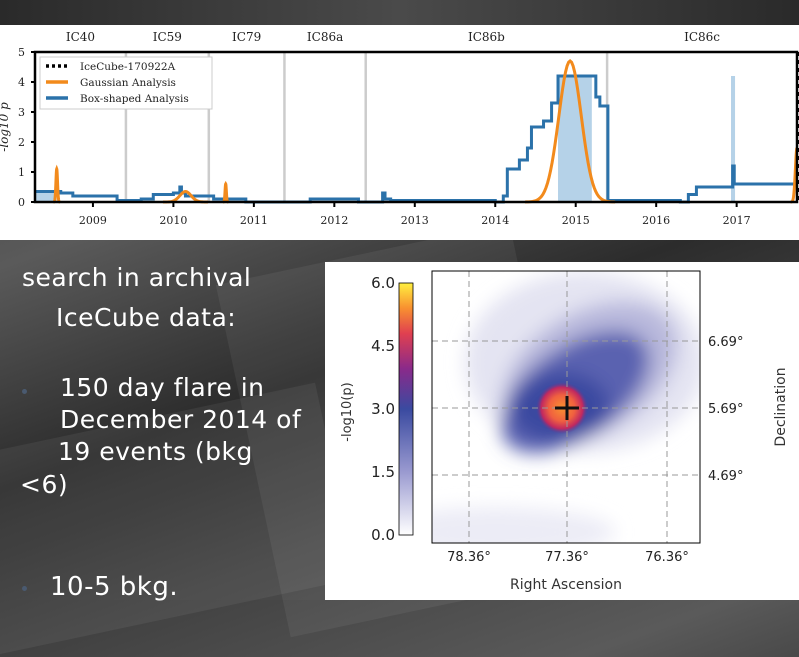 The image size is (799, 657). What do you see at coordinates (44, 484) in the screenshot?
I see `bullet-1-line-4: <6)` at bounding box center [44, 484].